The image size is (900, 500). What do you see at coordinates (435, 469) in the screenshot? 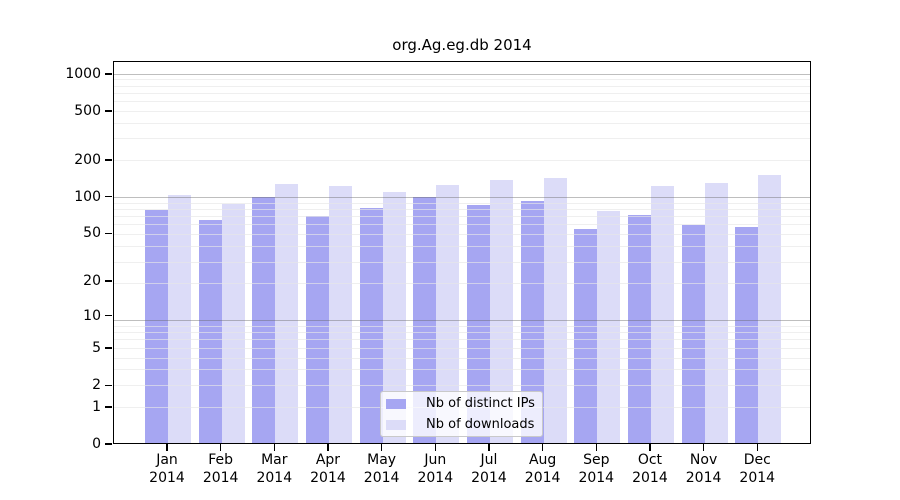
I see `x-tick-label-jun: Jun 2014` at bounding box center [435, 469].